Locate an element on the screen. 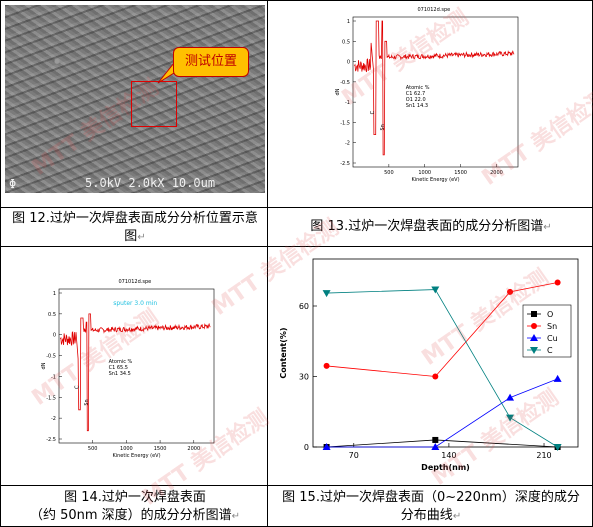  legend-label-o: O is located at coordinates (550, 314).